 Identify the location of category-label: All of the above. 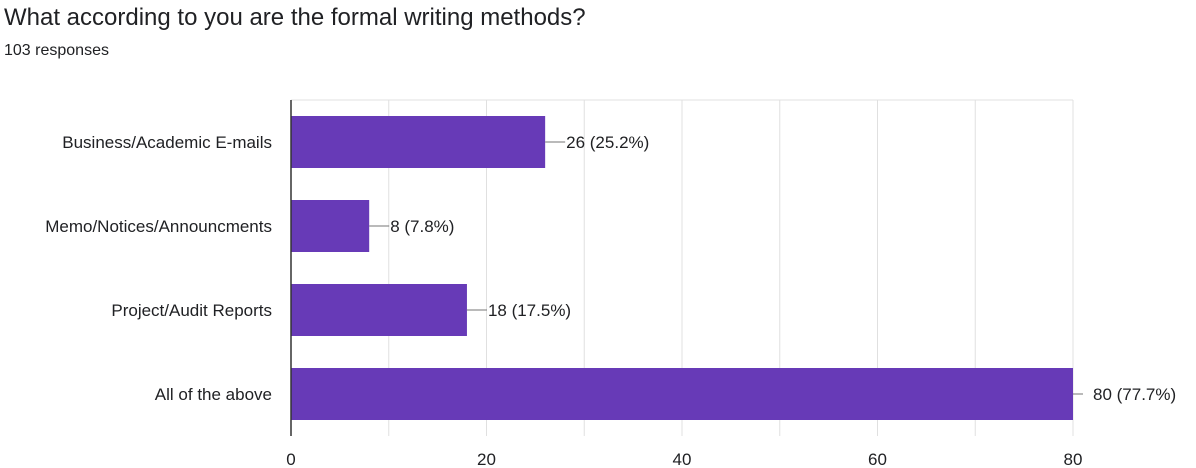
(213, 394).